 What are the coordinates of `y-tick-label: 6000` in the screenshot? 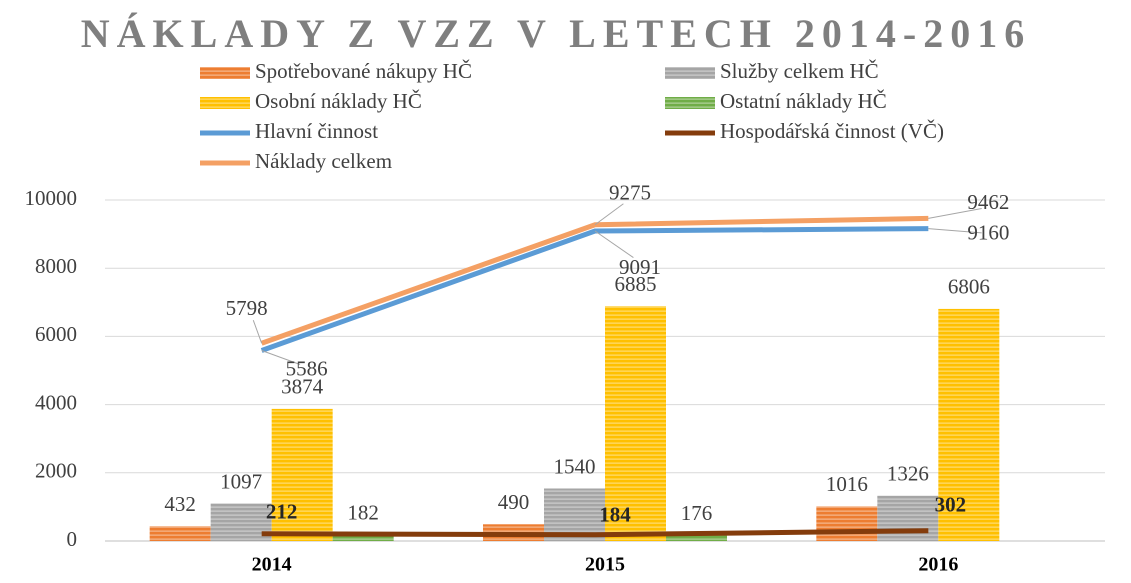 It's located at (56, 334).